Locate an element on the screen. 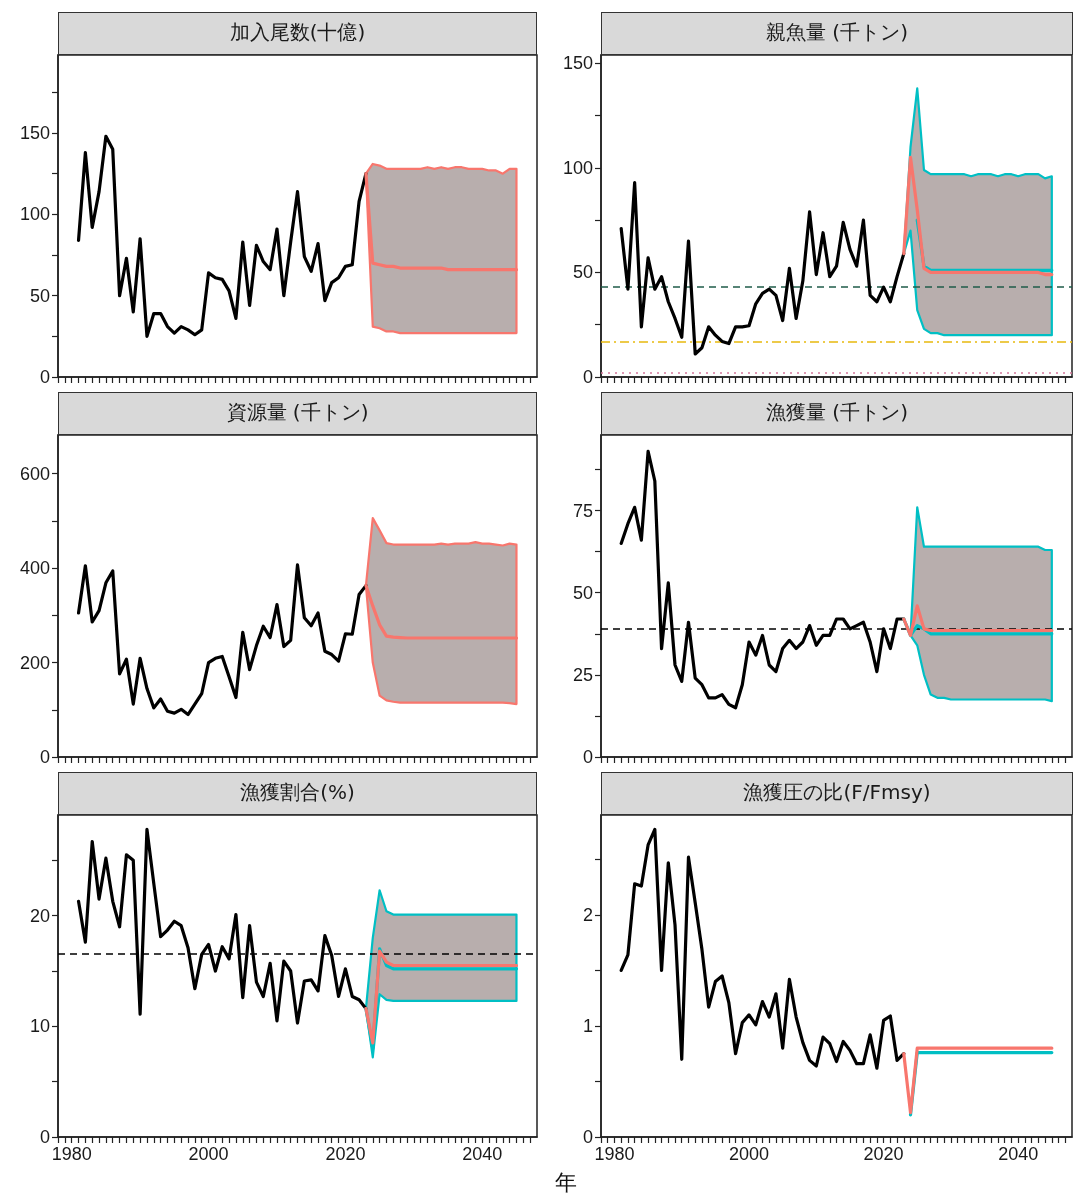 The width and height of the screenshot is (1073, 1200). chart-title: 親魚量 (千トン) is located at coordinates (837, 33).